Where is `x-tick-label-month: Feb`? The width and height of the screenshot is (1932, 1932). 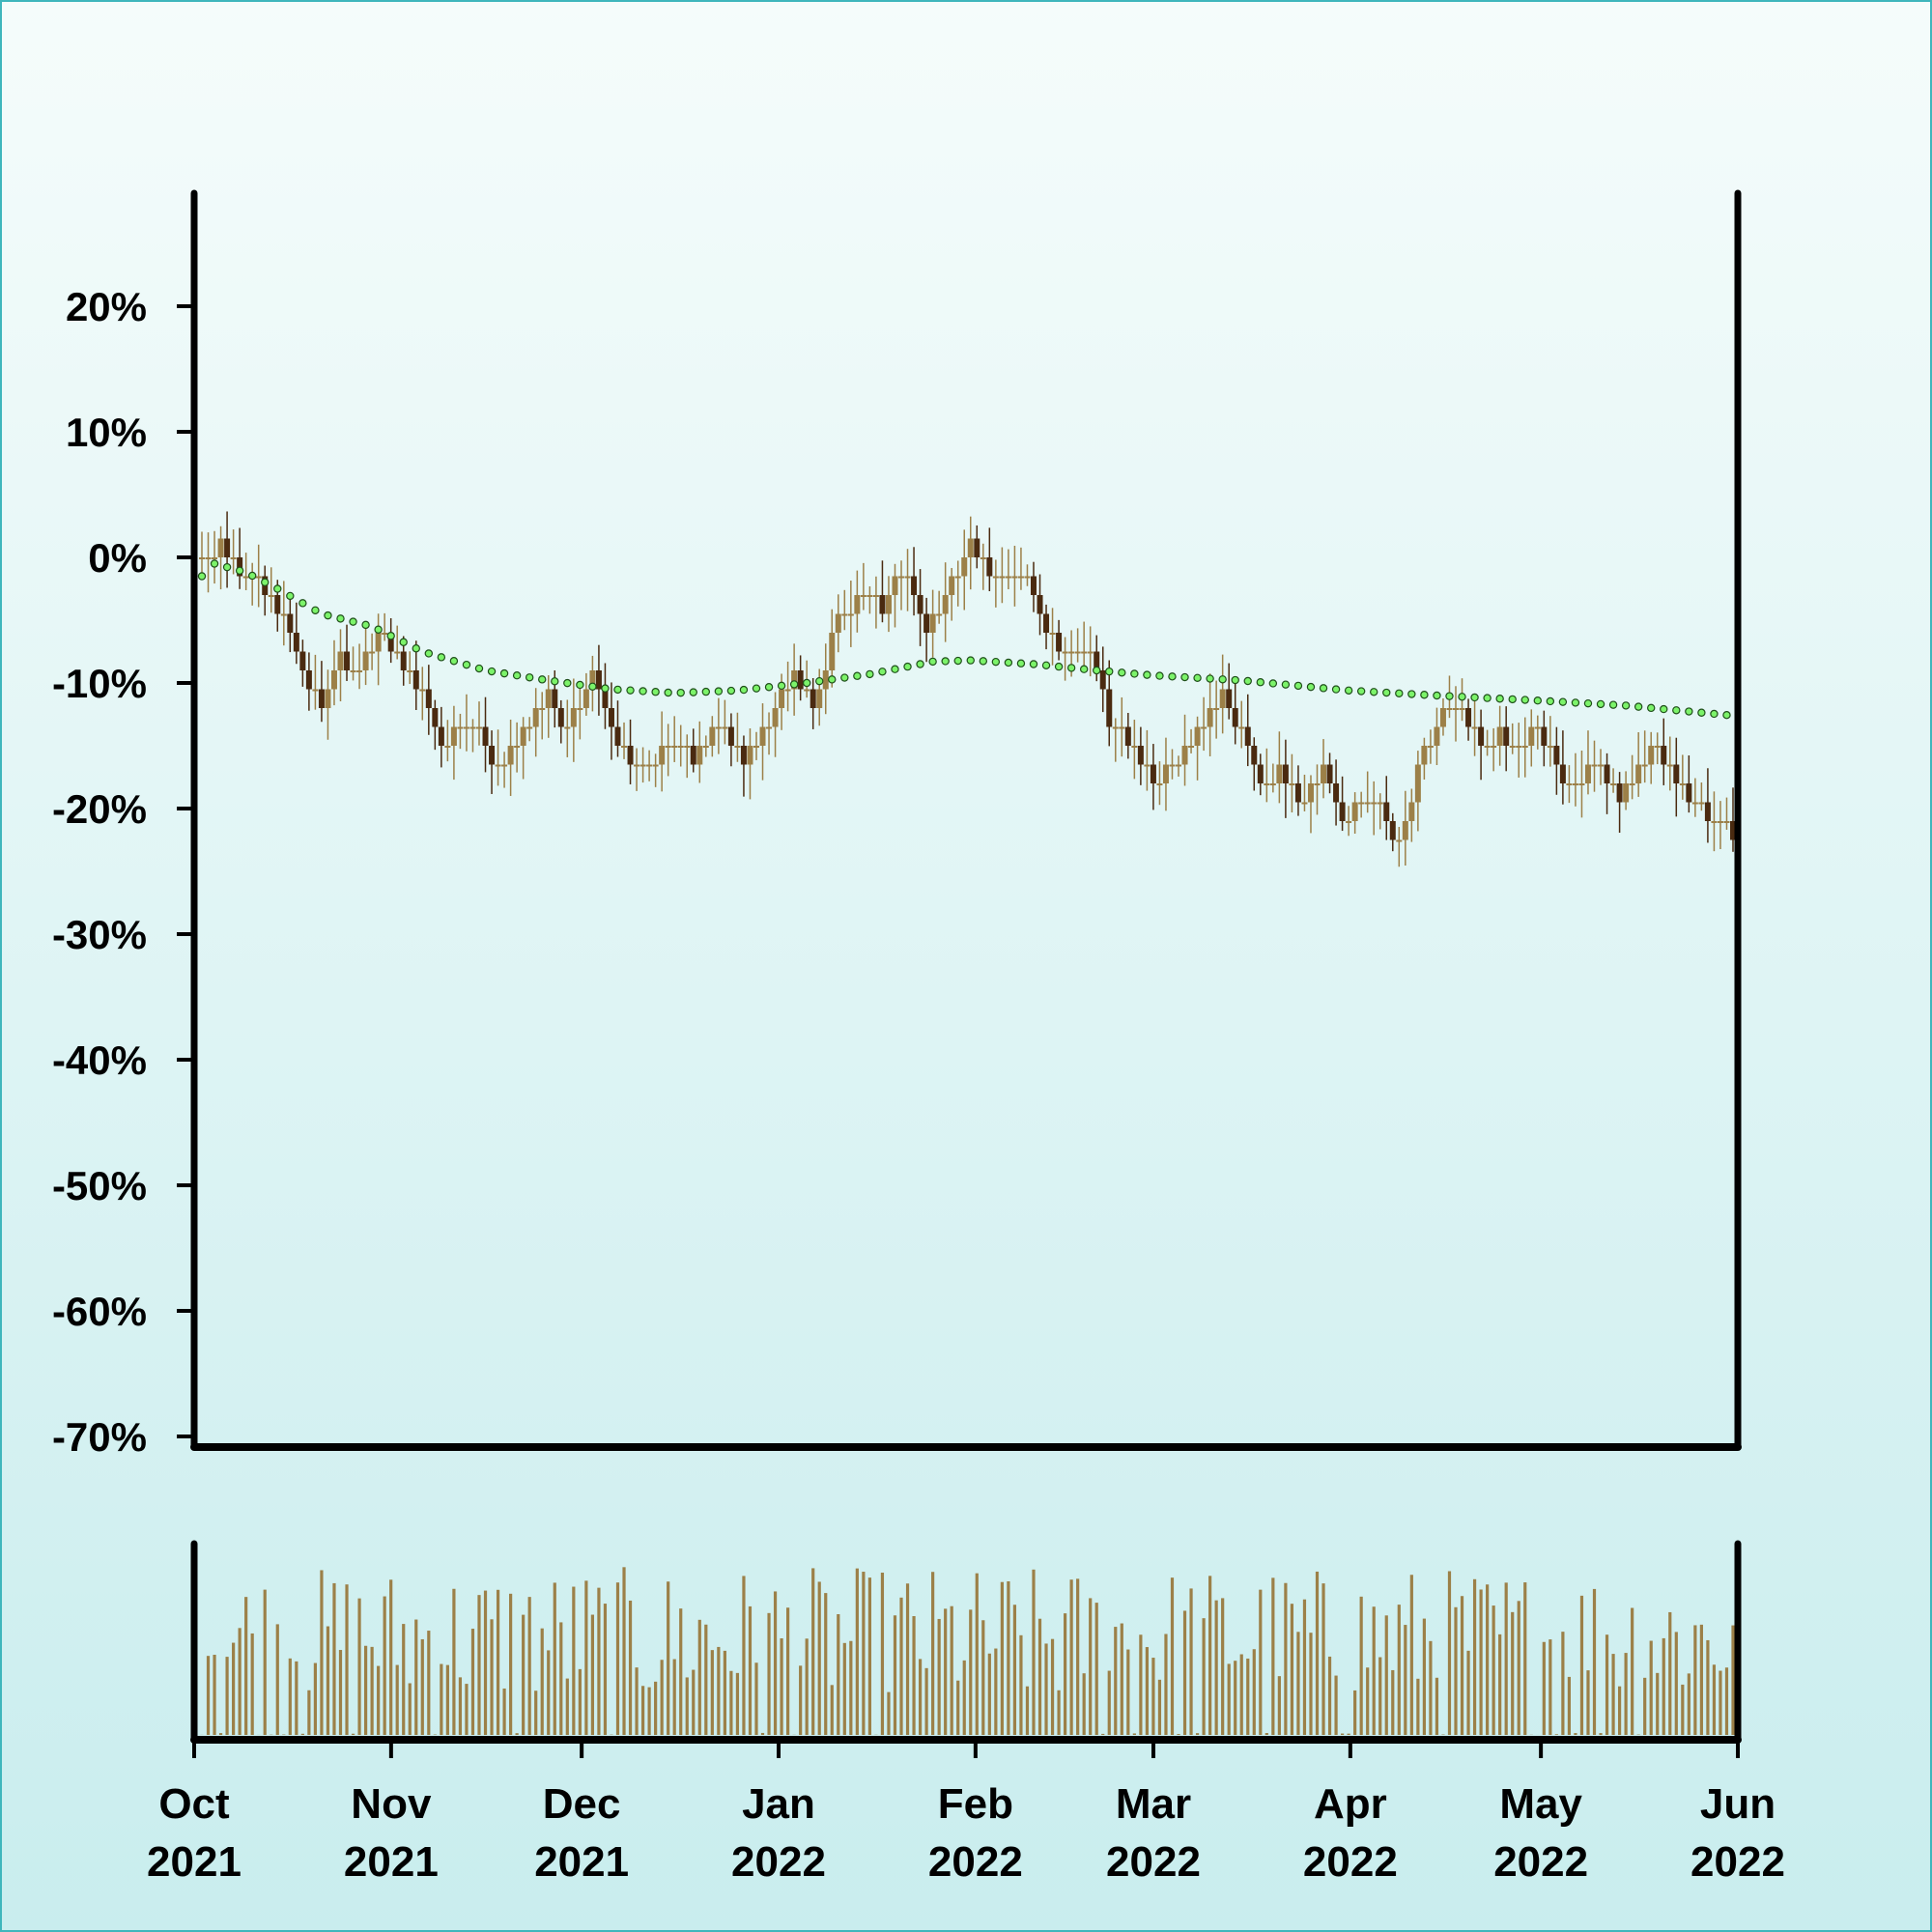 x-tick-label-month: Feb is located at coordinates (975, 1804).